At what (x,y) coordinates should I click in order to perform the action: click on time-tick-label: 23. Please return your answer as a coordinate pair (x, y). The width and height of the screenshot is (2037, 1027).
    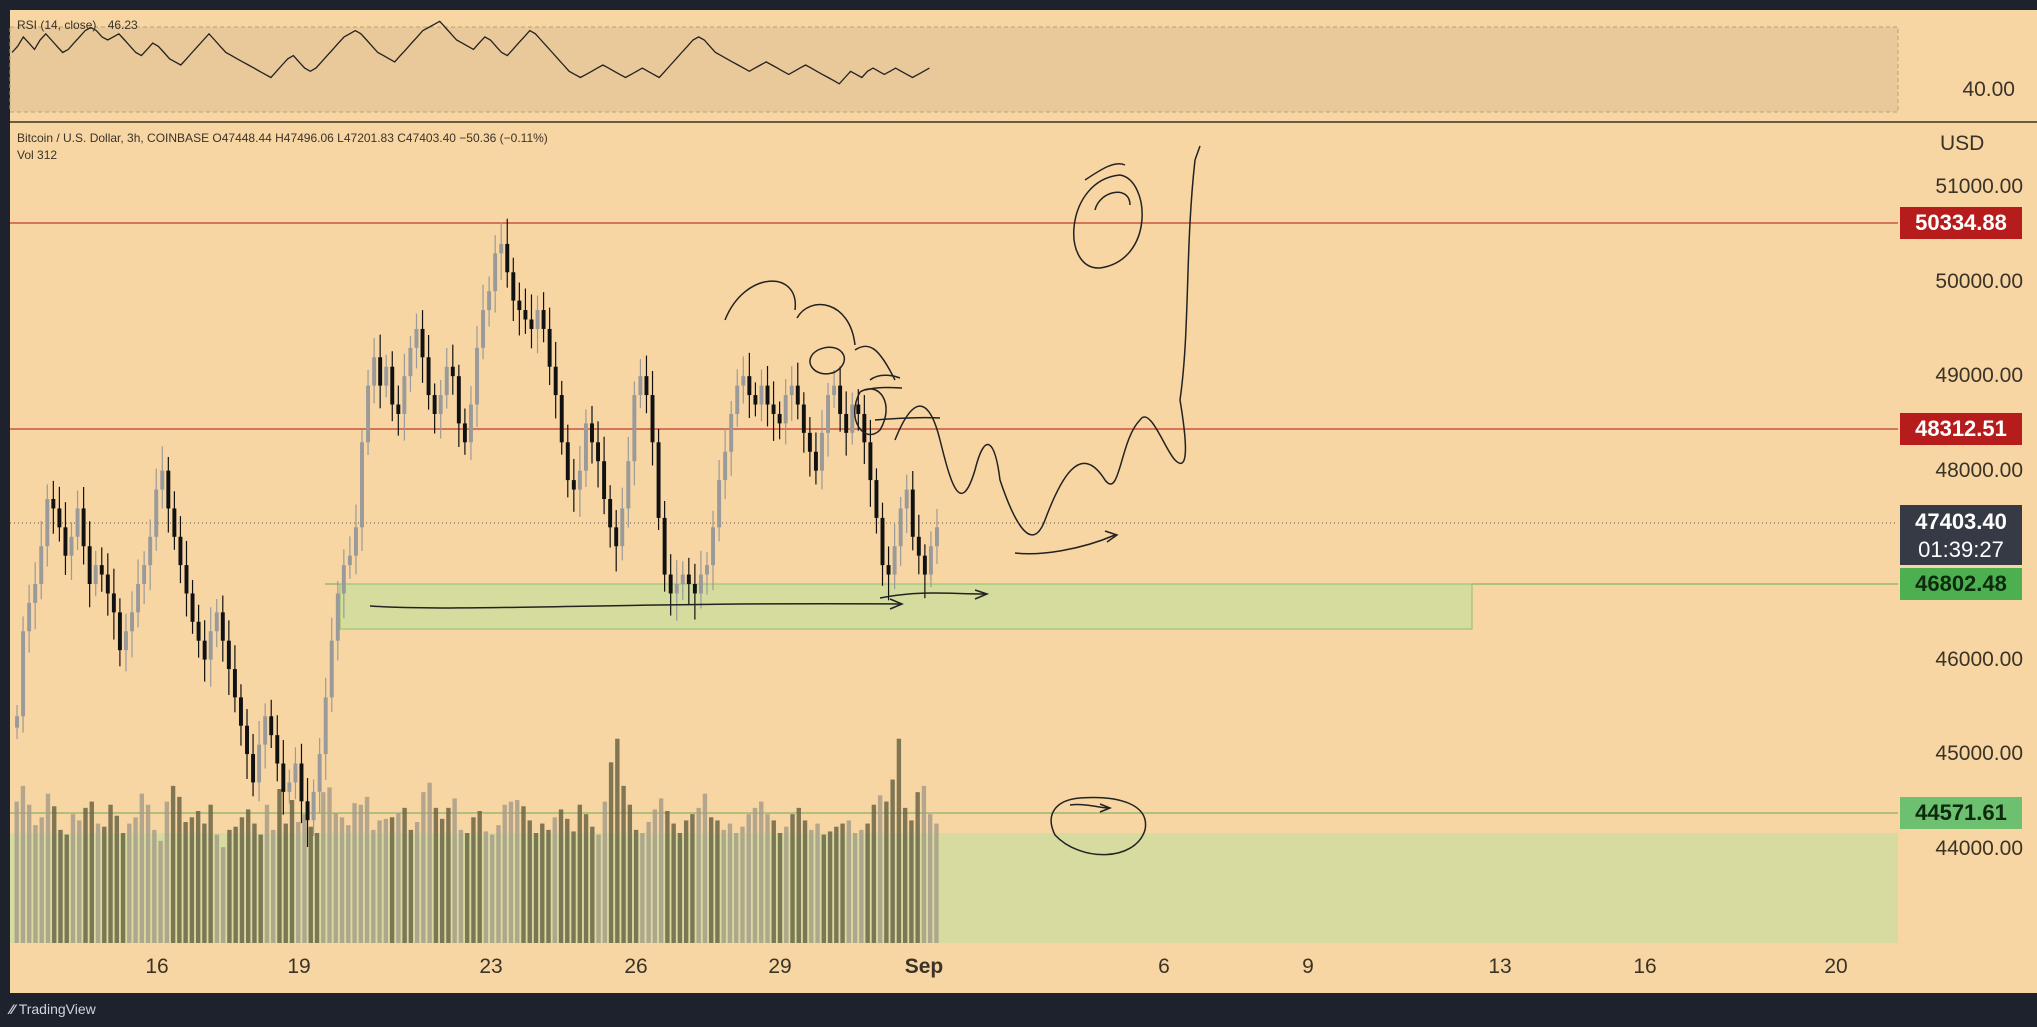
    Looking at the image, I should click on (491, 966).